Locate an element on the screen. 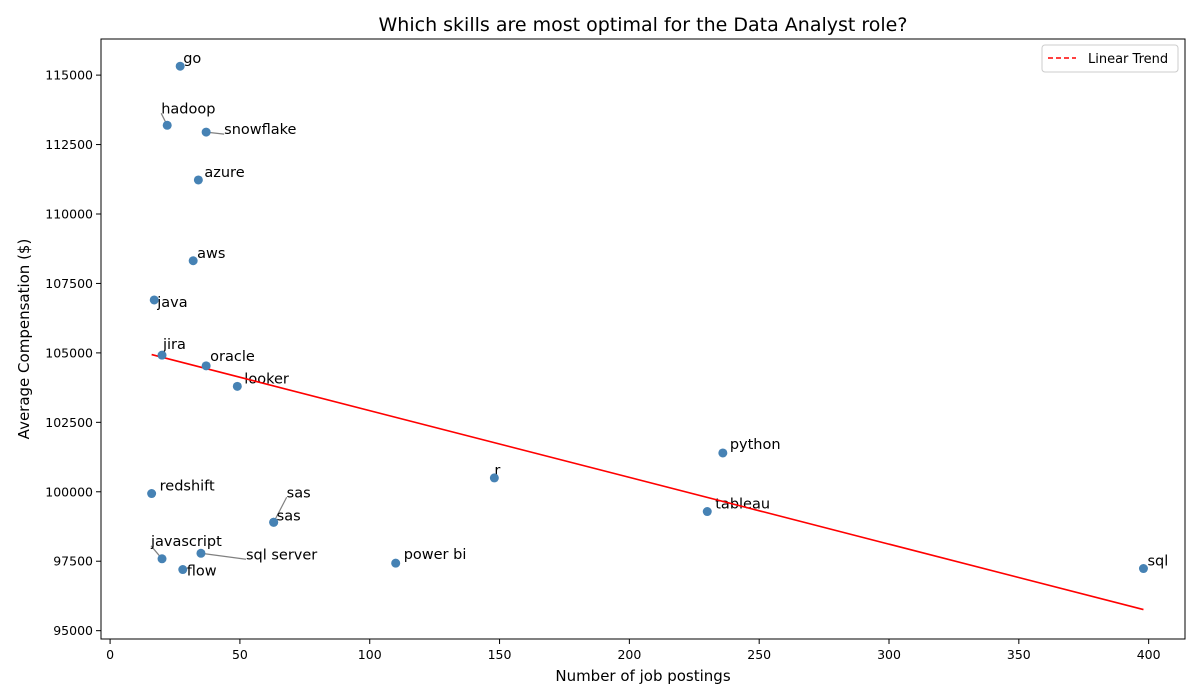 This screenshot has height=700, width=1200. point-label: hadoop is located at coordinates (188, 109).